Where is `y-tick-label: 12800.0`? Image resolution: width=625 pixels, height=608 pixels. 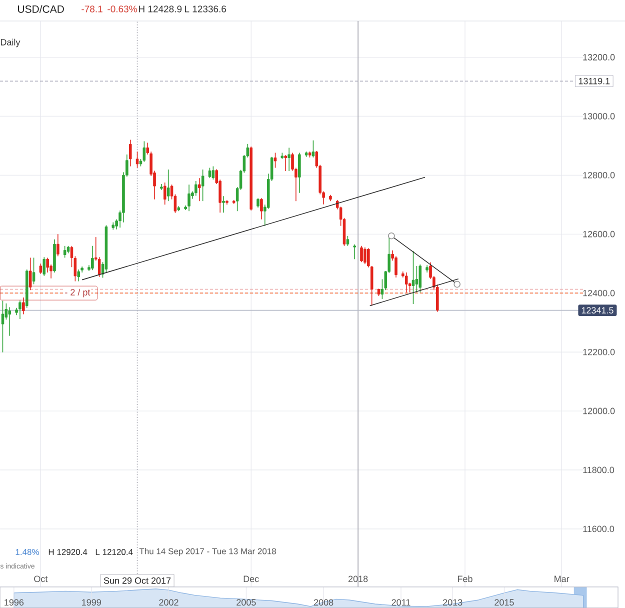
y-tick-label: 12800.0 is located at coordinates (599, 175).